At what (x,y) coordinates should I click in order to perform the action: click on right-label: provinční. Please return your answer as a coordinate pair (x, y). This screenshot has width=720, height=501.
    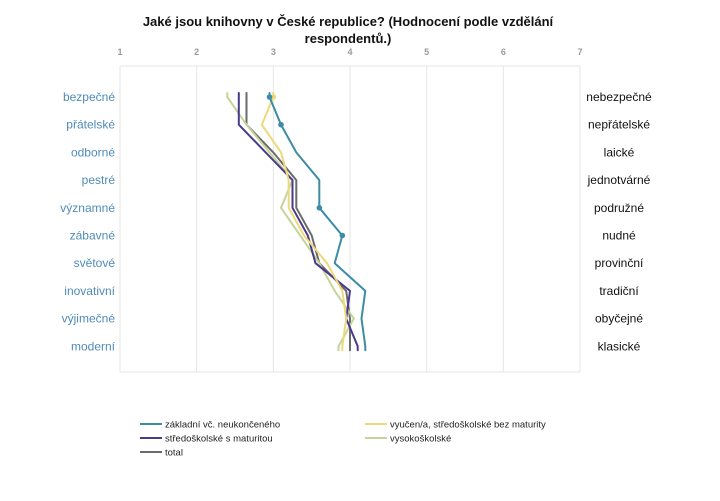
    Looking at the image, I should click on (619, 263).